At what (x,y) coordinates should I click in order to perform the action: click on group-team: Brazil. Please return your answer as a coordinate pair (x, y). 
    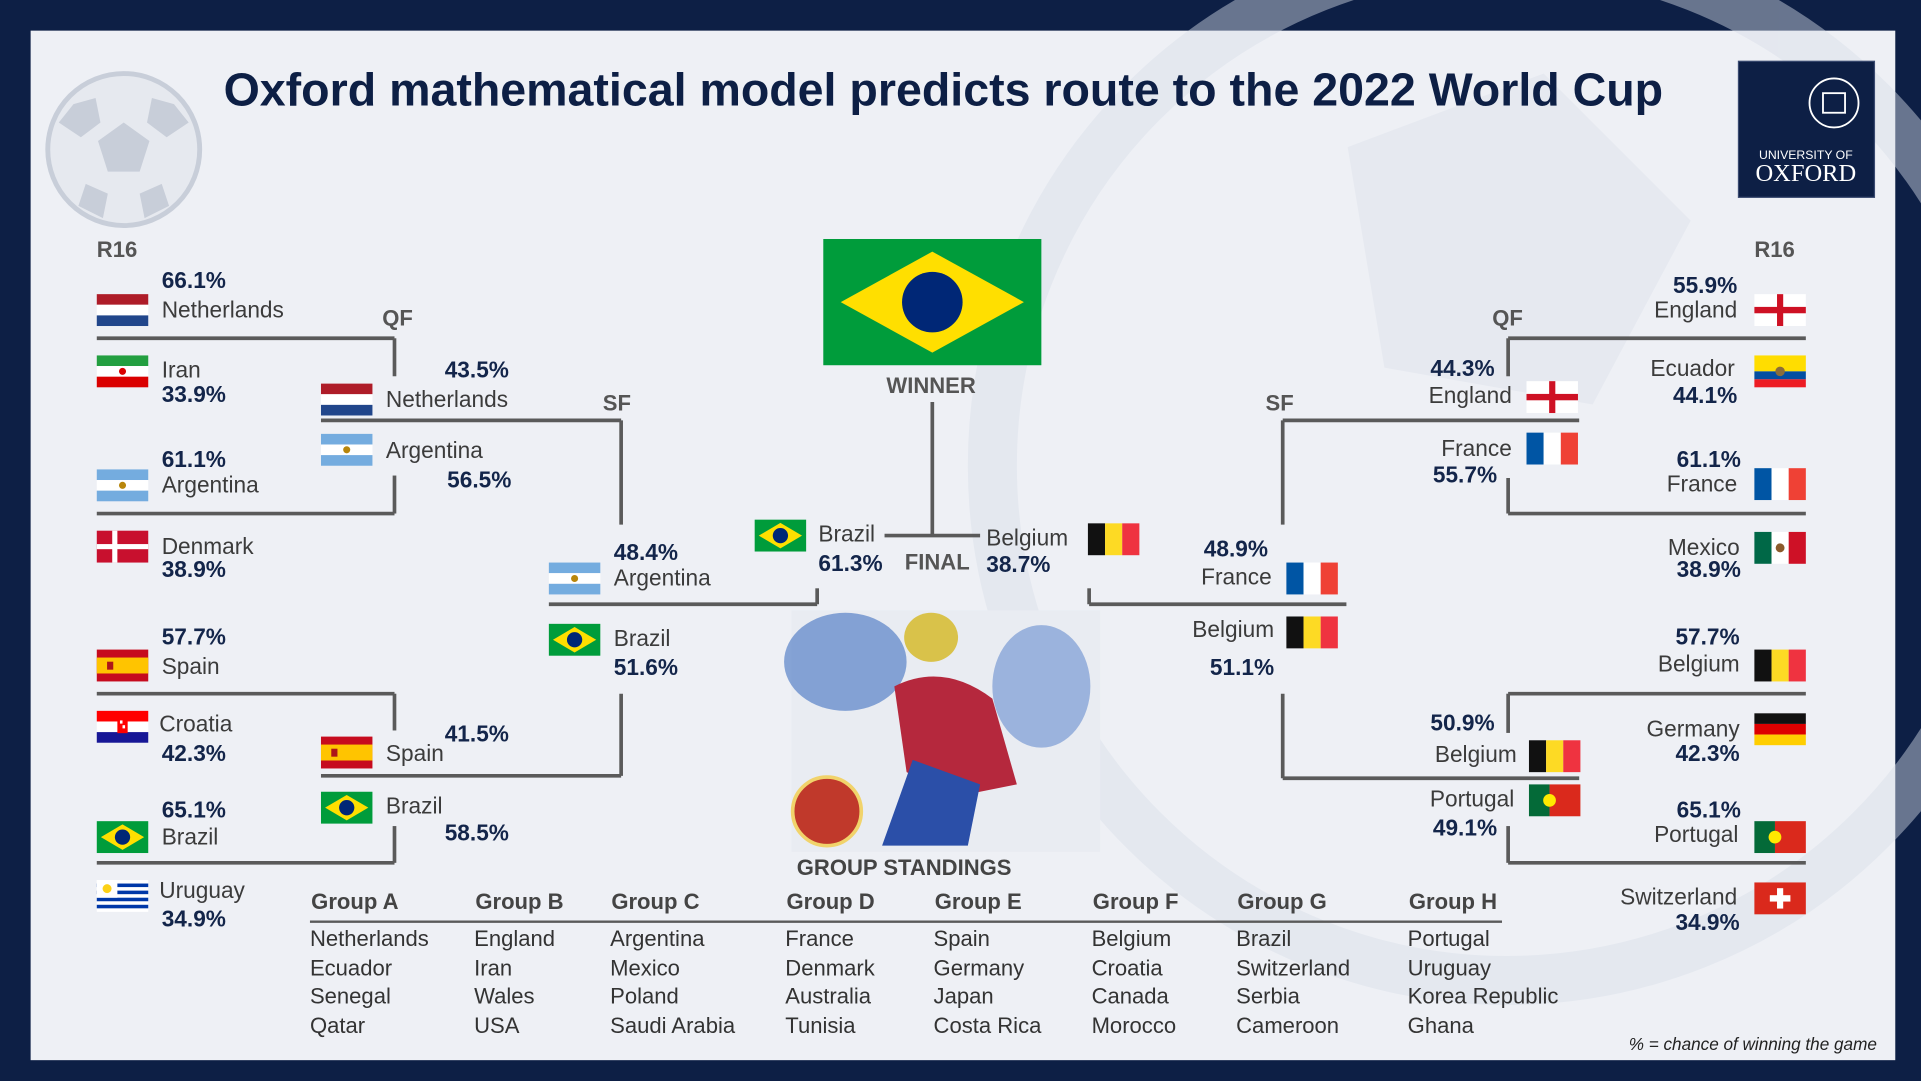
    Looking at the image, I should click on (1263, 938).